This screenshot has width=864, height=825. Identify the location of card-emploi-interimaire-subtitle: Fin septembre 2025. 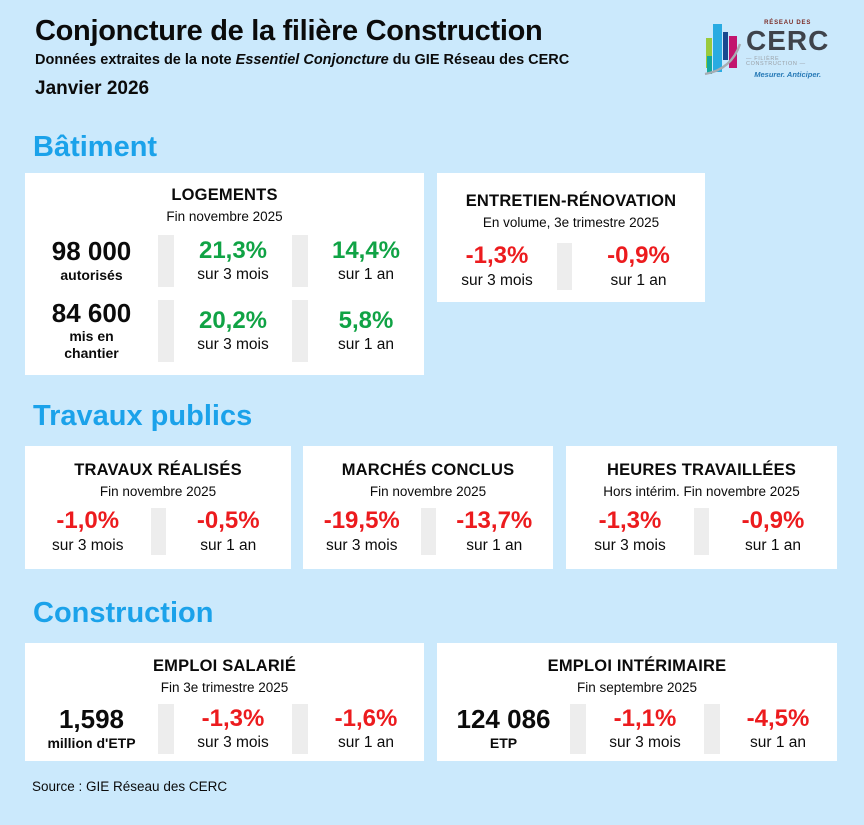
(637, 687).